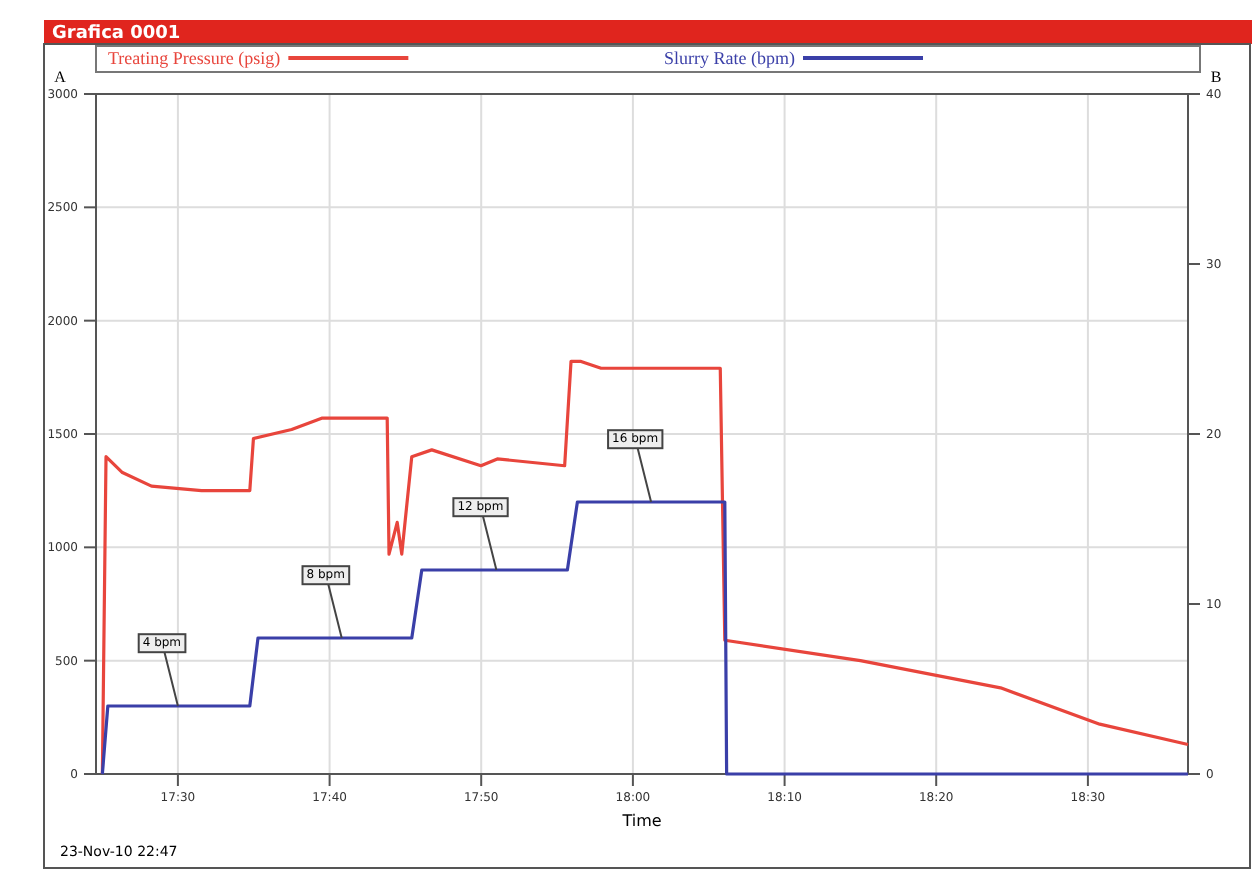 This screenshot has height=872, width=1252. I want to click on y-axis-title: A, so click(60, 77).